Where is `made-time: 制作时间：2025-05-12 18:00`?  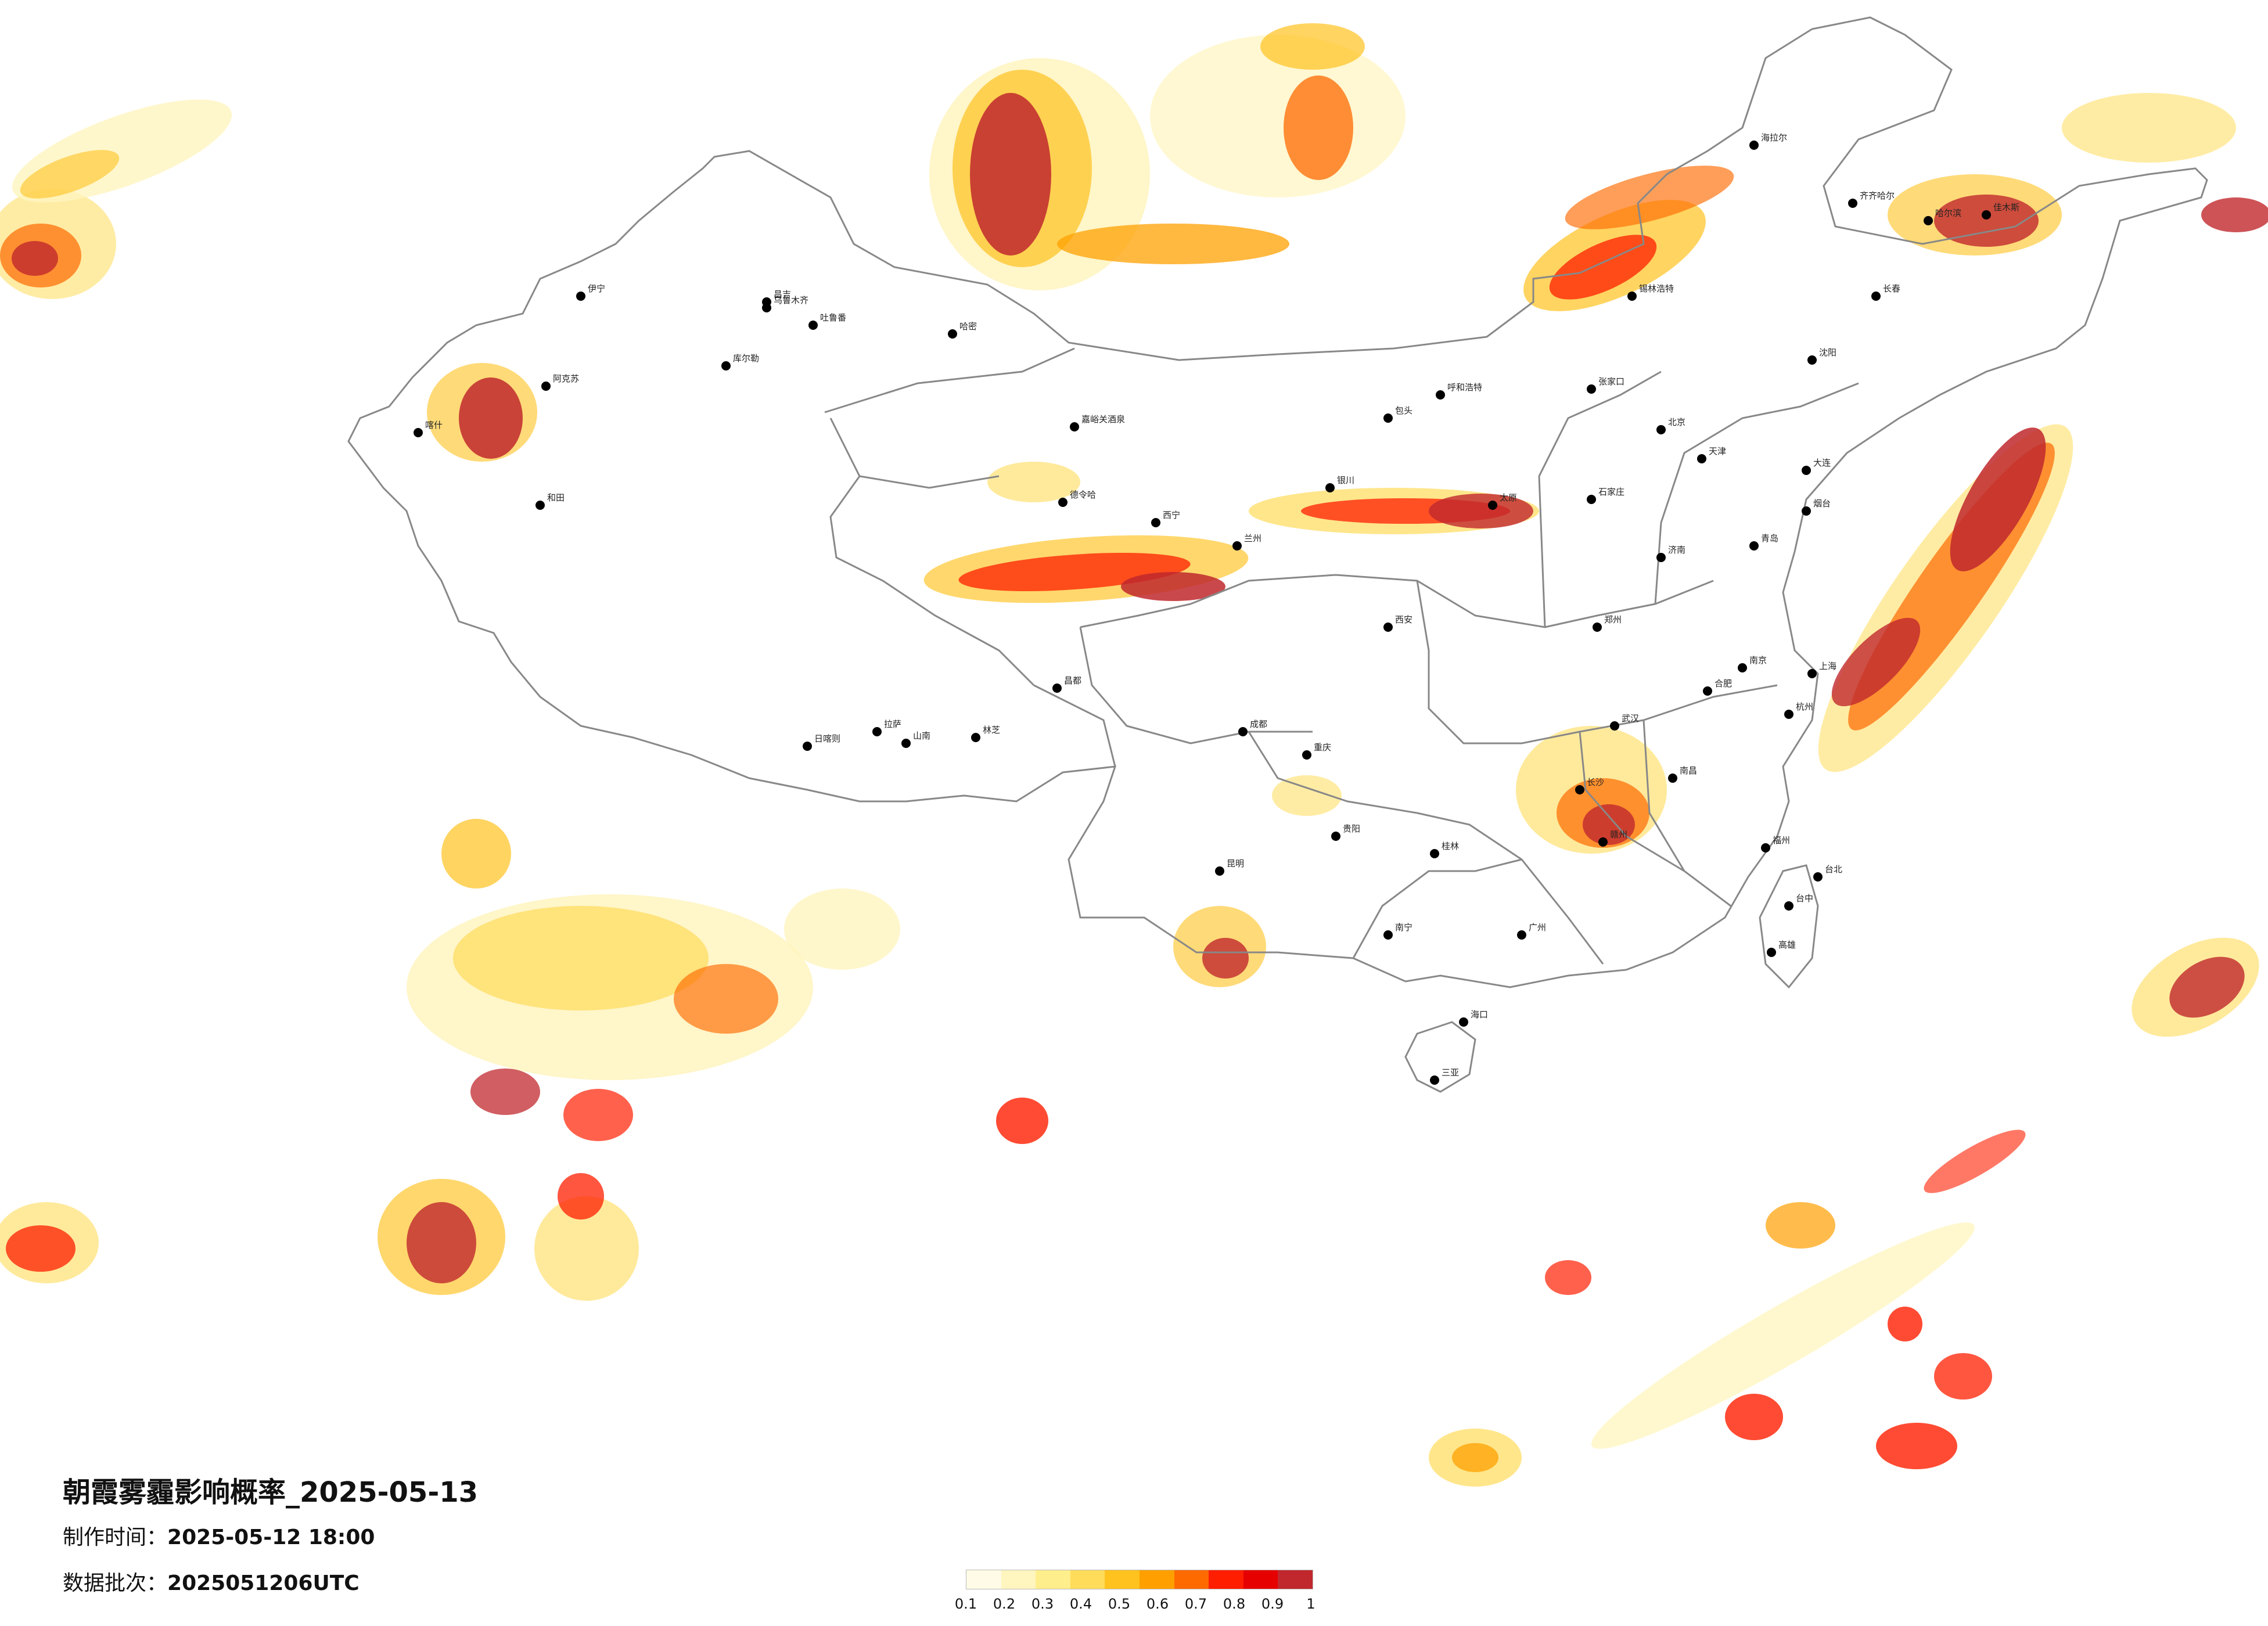
made-time: 制作时间：2025-05-12 18:00 is located at coordinates (219, 1535).